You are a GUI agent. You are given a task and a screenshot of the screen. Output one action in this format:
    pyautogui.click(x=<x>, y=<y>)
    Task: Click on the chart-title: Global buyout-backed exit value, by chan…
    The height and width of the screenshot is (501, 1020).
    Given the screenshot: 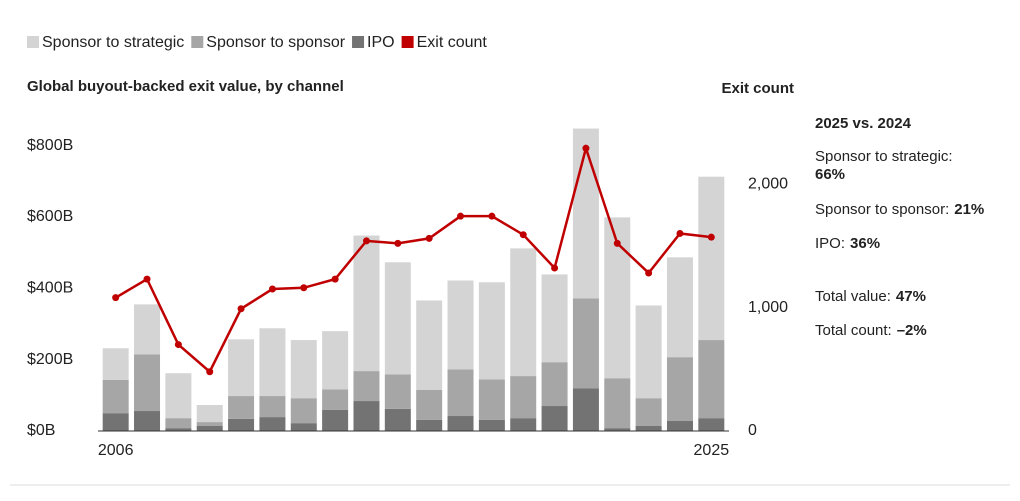 What is the action you would take?
    pyautogui.click(x=185, y=86)
    